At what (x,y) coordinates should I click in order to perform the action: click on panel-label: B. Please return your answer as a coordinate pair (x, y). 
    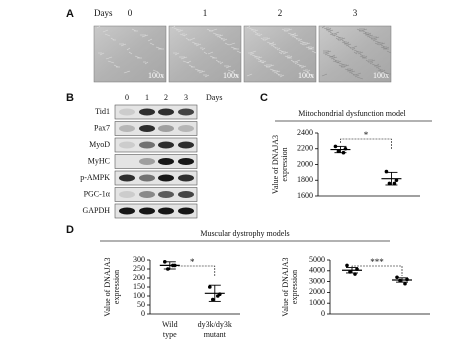
    Looking at the image, I should click on (70, 98).